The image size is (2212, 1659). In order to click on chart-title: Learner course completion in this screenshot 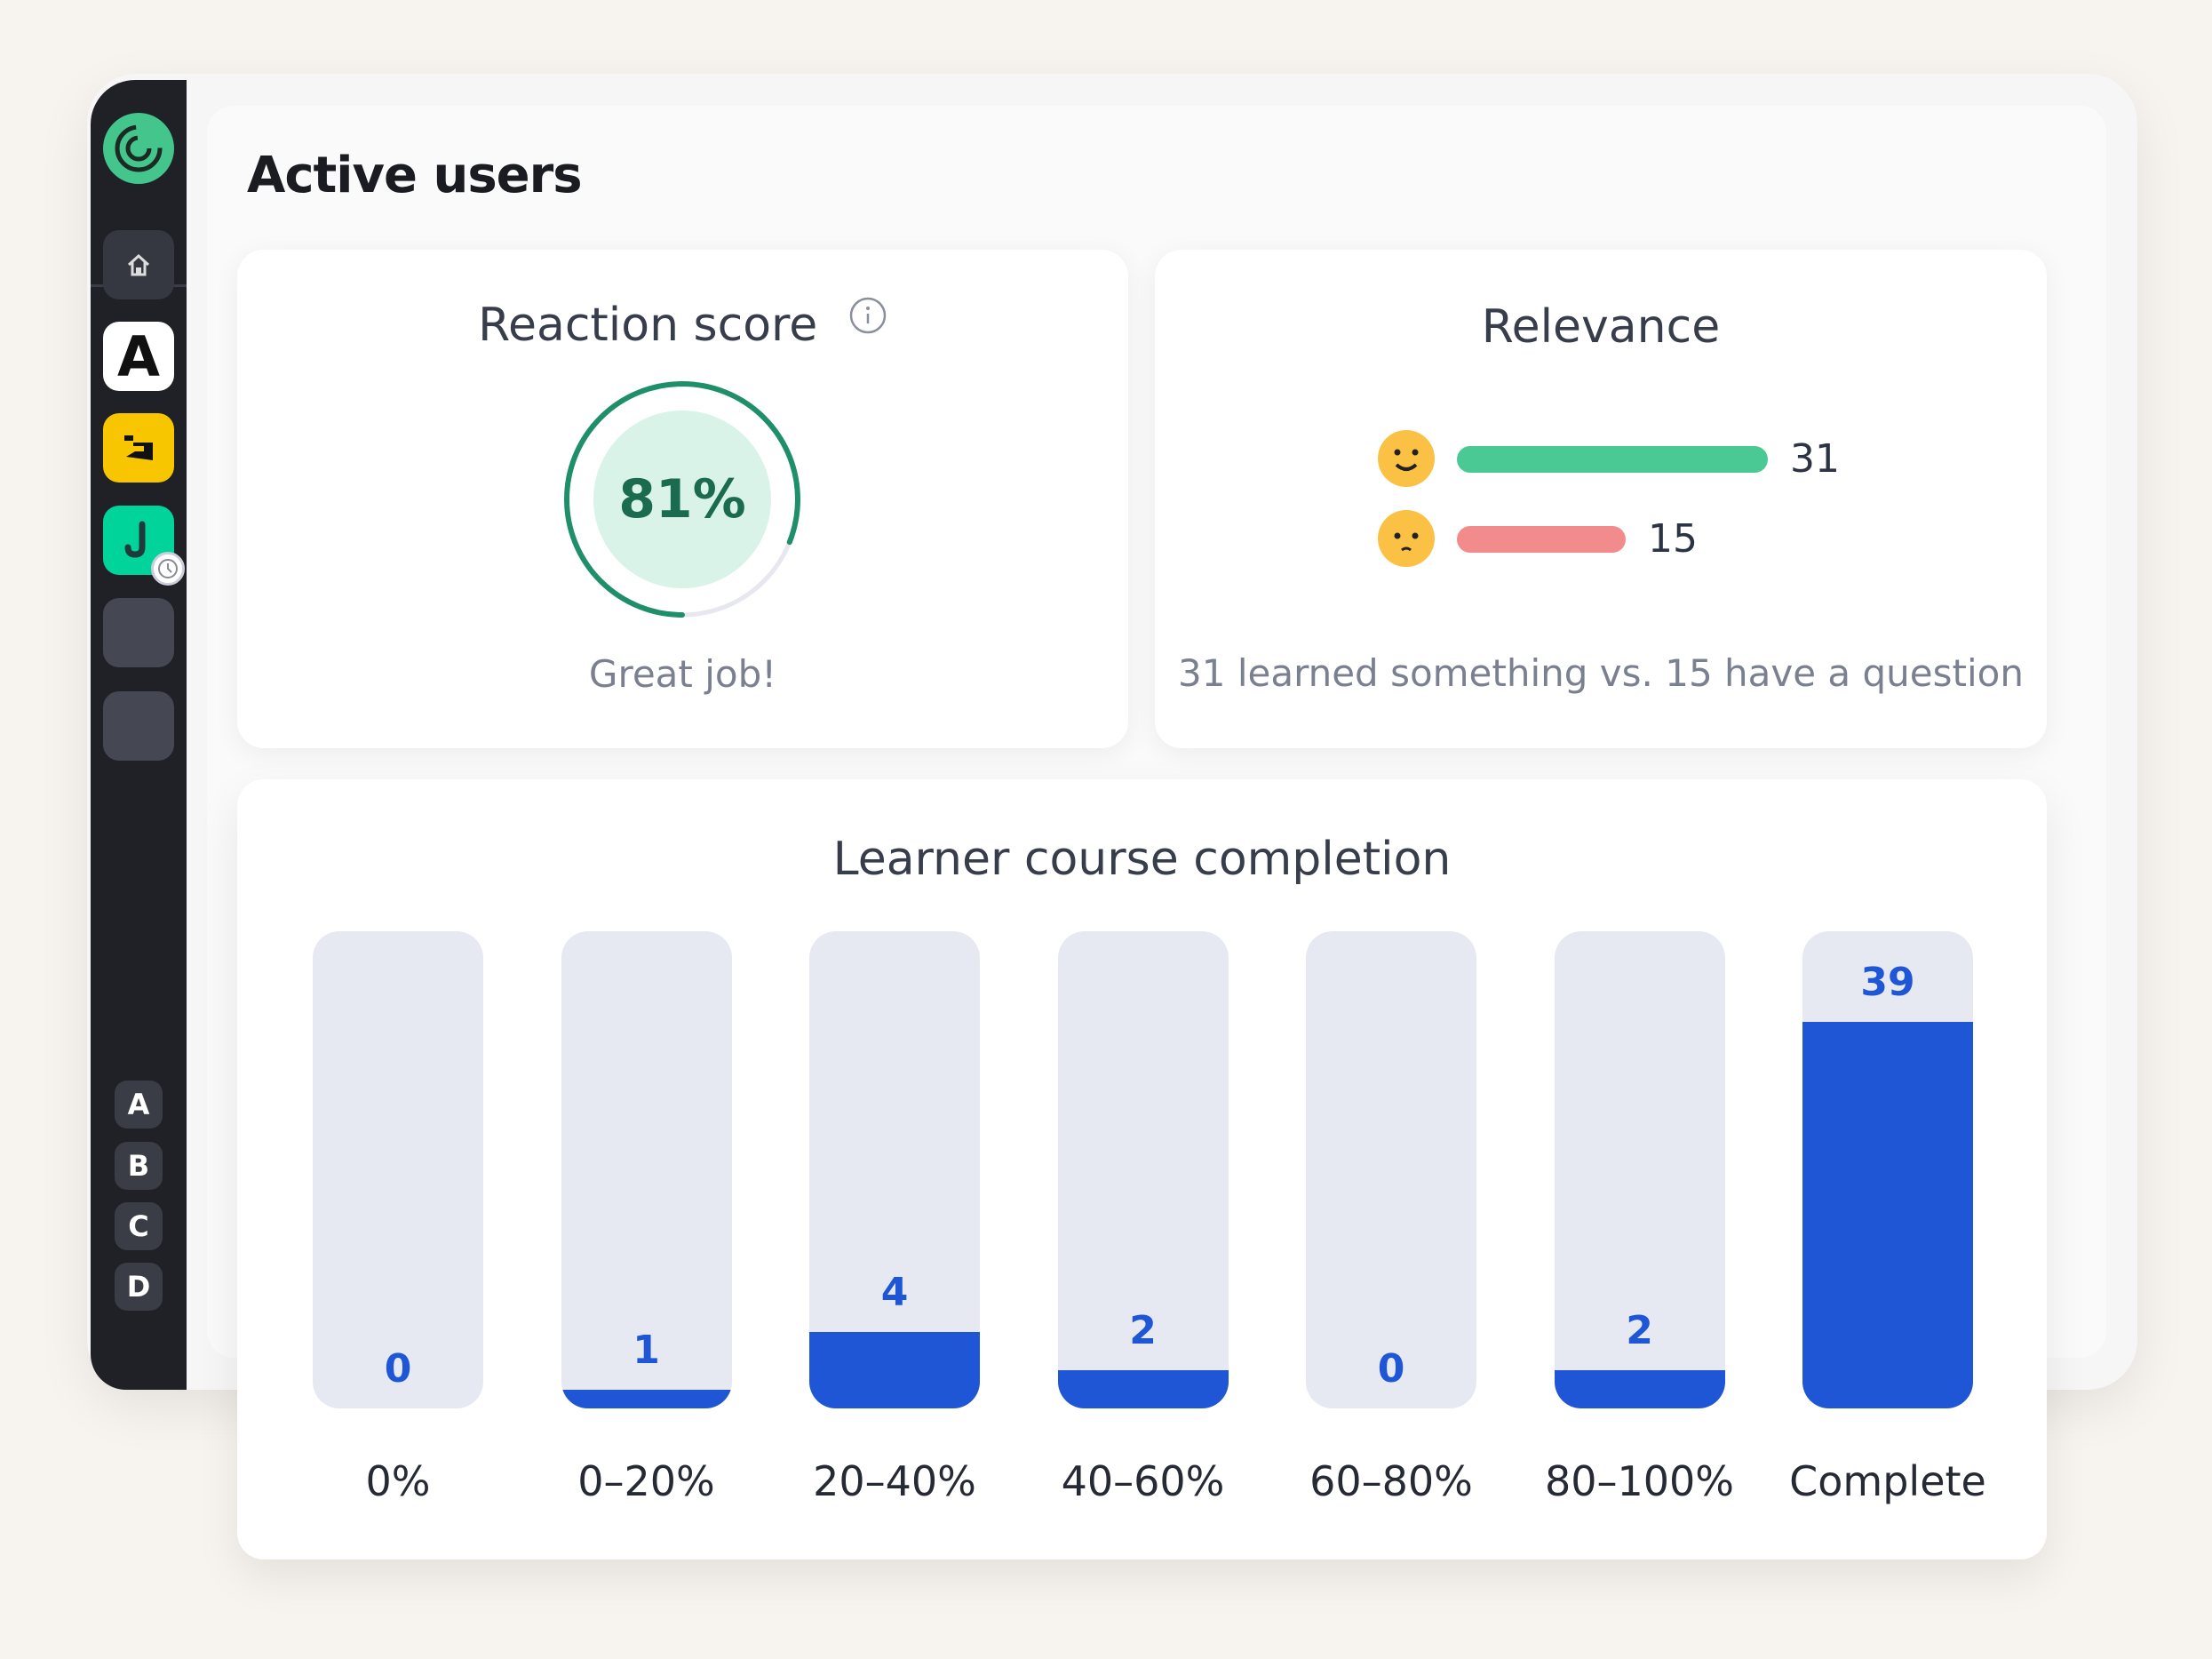, I will do `click(1142, 860)`.